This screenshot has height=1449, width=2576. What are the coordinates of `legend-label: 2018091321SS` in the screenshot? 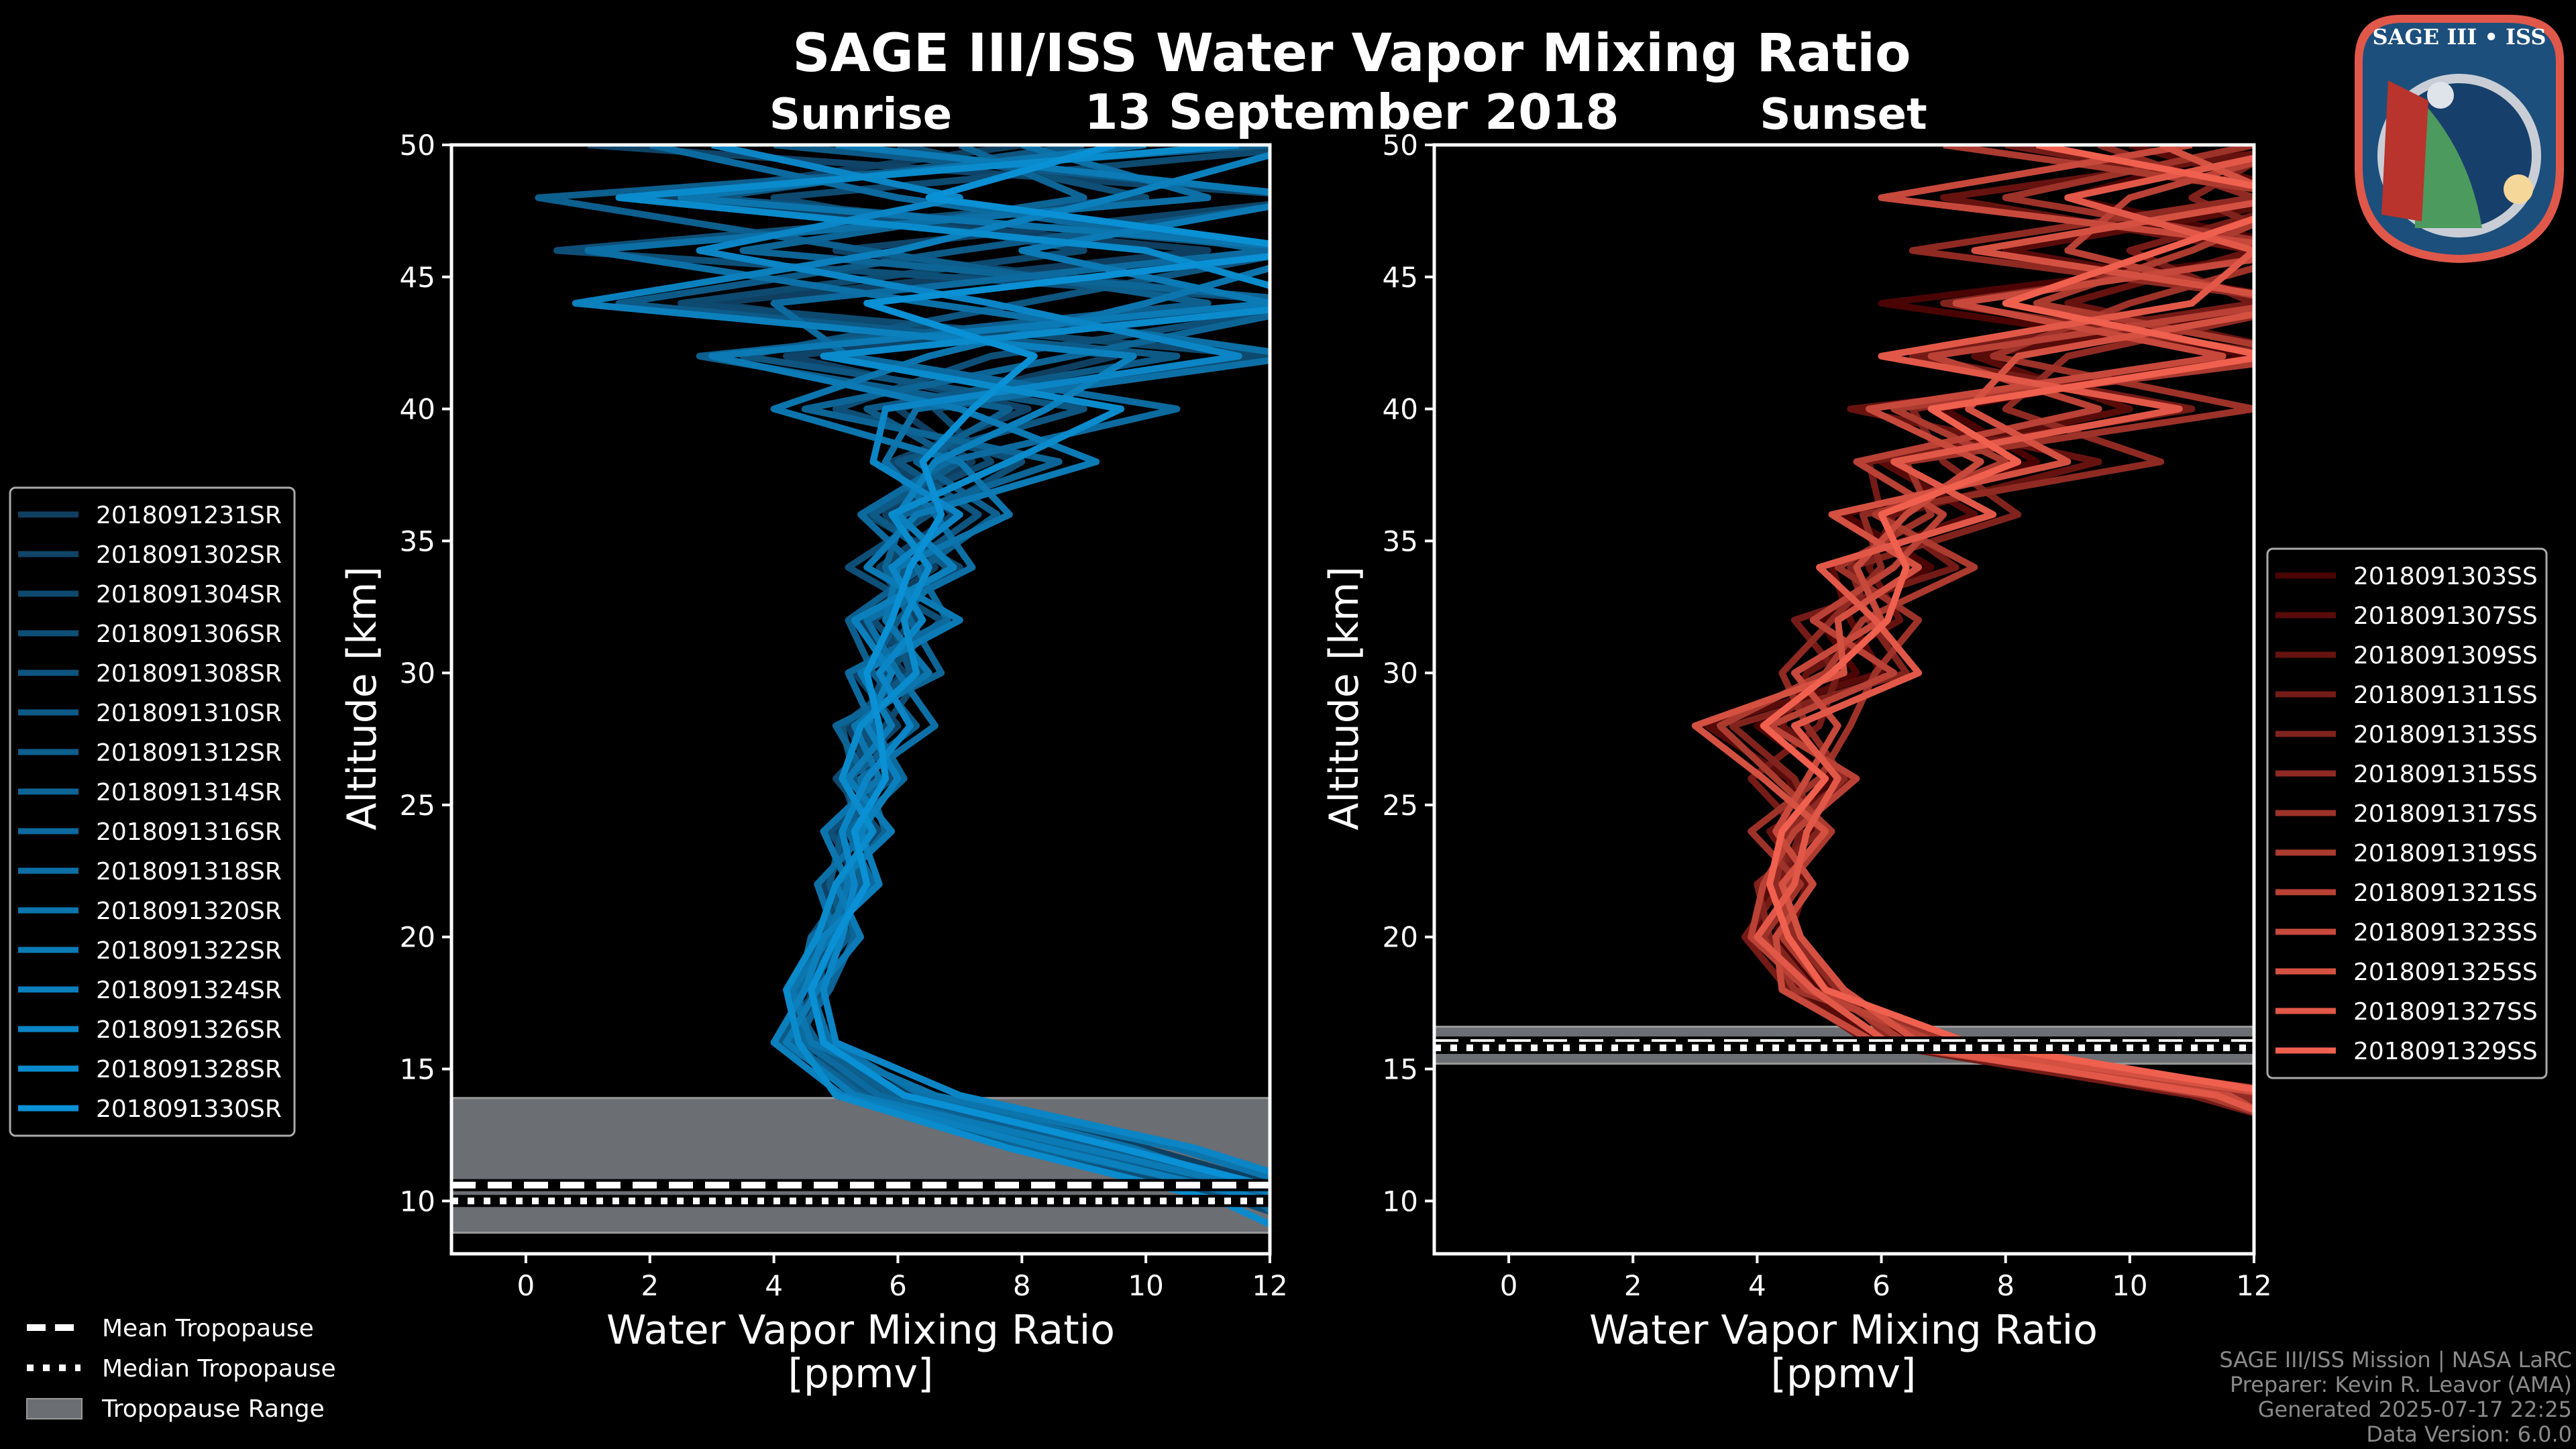 It's located at (2445, 893).